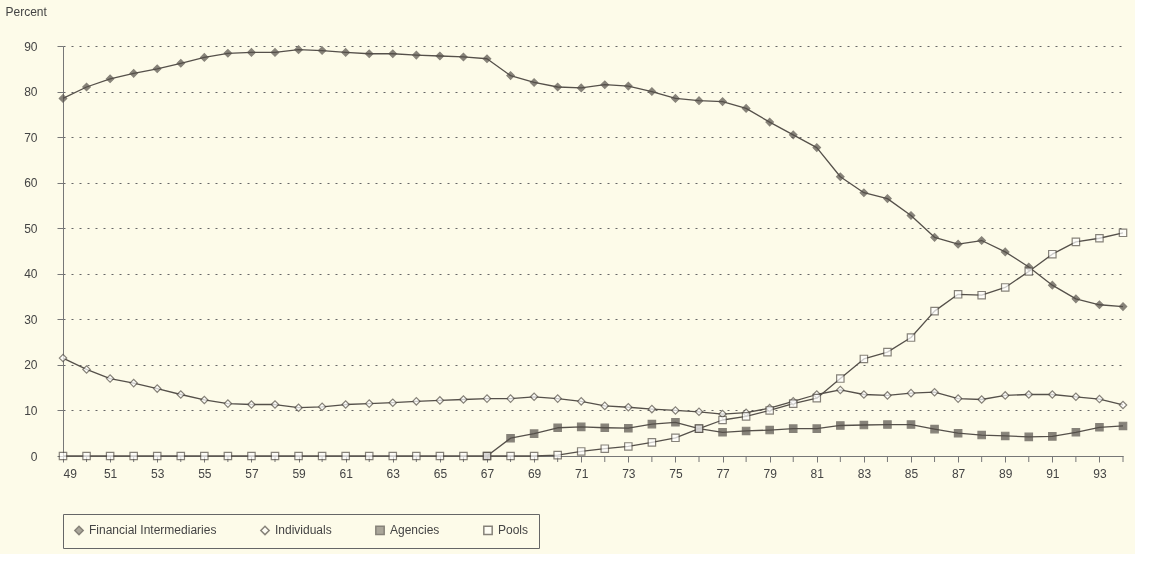 The image size is (1165, 579). I want to click on legend-label: Financial Intermediaries, so click(153, 530).